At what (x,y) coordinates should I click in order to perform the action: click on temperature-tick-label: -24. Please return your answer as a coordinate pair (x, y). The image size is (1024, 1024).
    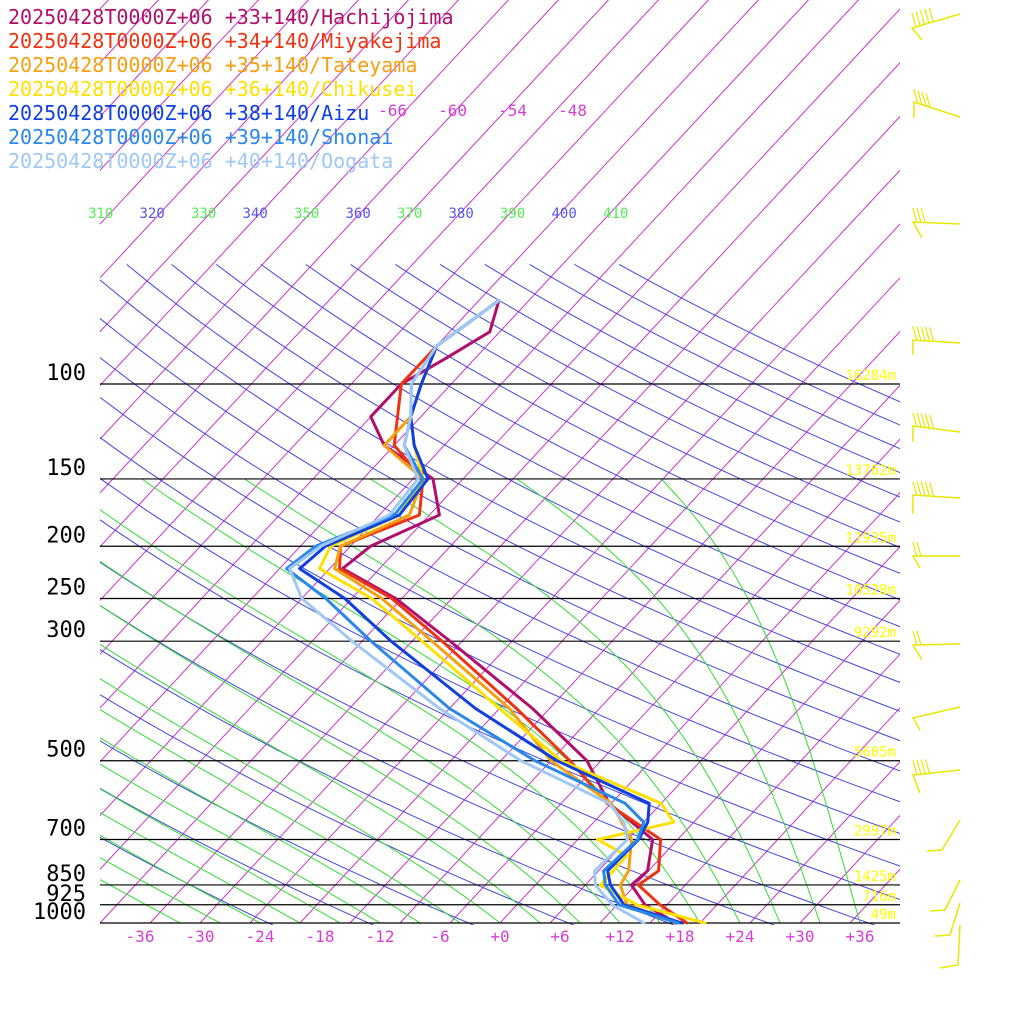
    Looking at the image, I should click on (260, 936).